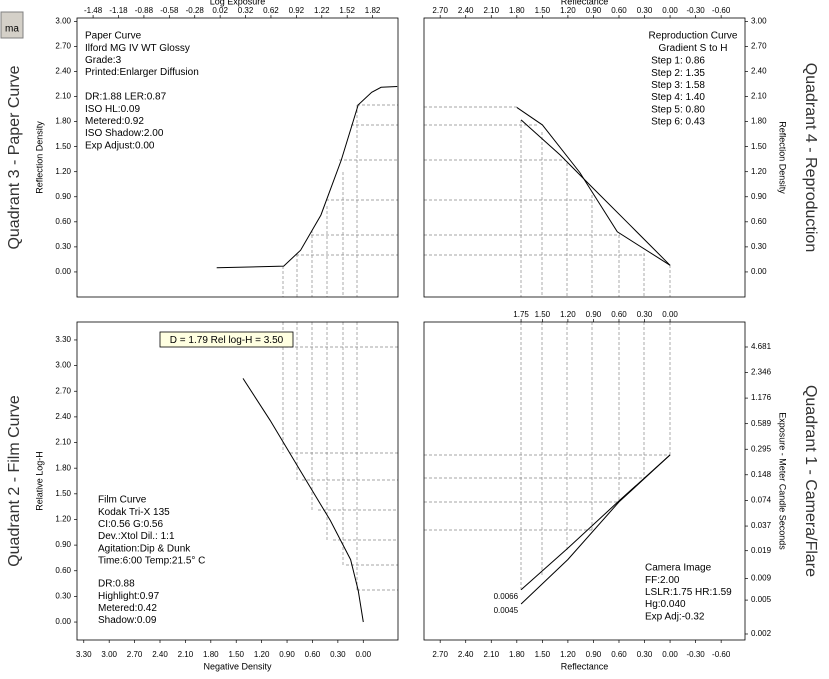 This screenshot has height=679, width=829. I want to click on x-tick-label: -0.60, so click(721, 10).